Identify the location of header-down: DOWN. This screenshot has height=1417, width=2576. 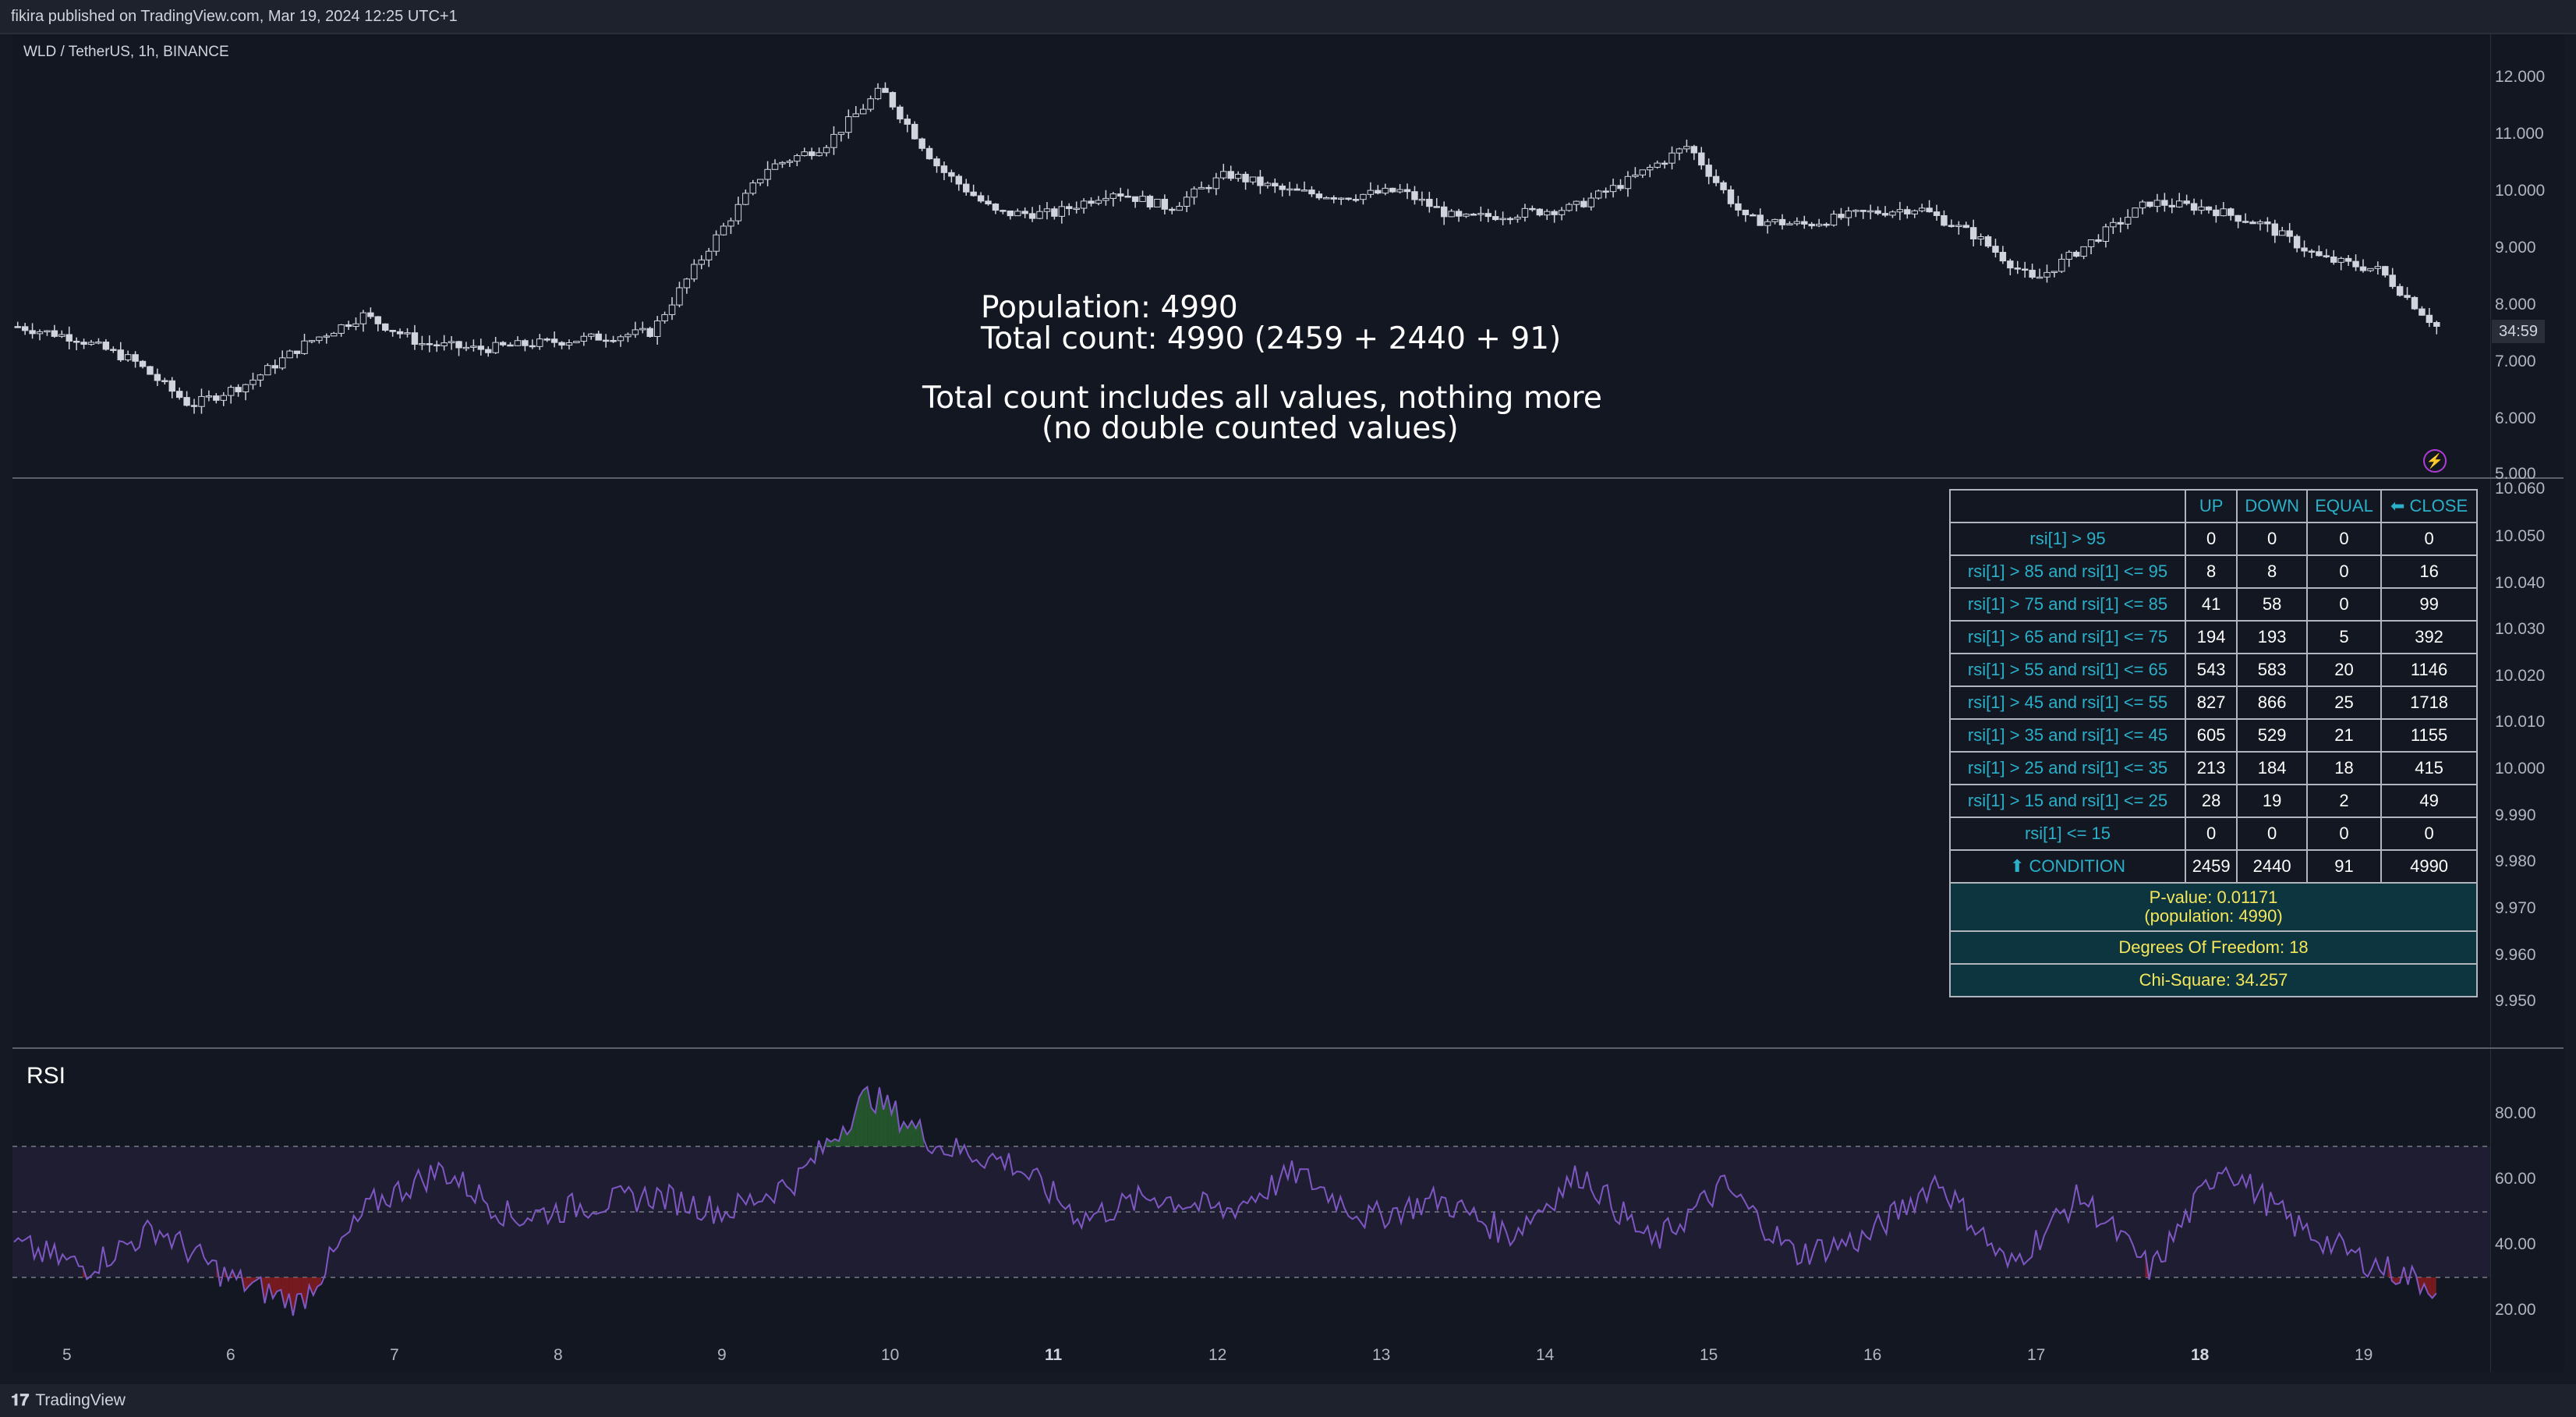
(2272, 506).